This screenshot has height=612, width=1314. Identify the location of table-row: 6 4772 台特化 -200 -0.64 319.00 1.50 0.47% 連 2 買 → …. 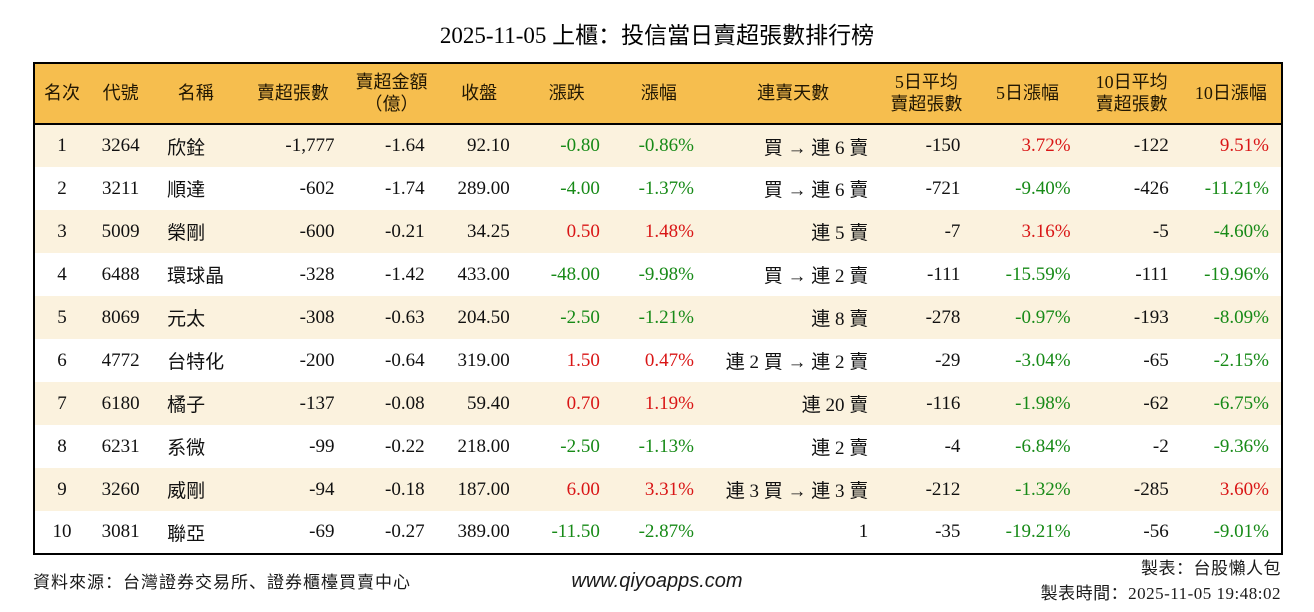
(658, 360).